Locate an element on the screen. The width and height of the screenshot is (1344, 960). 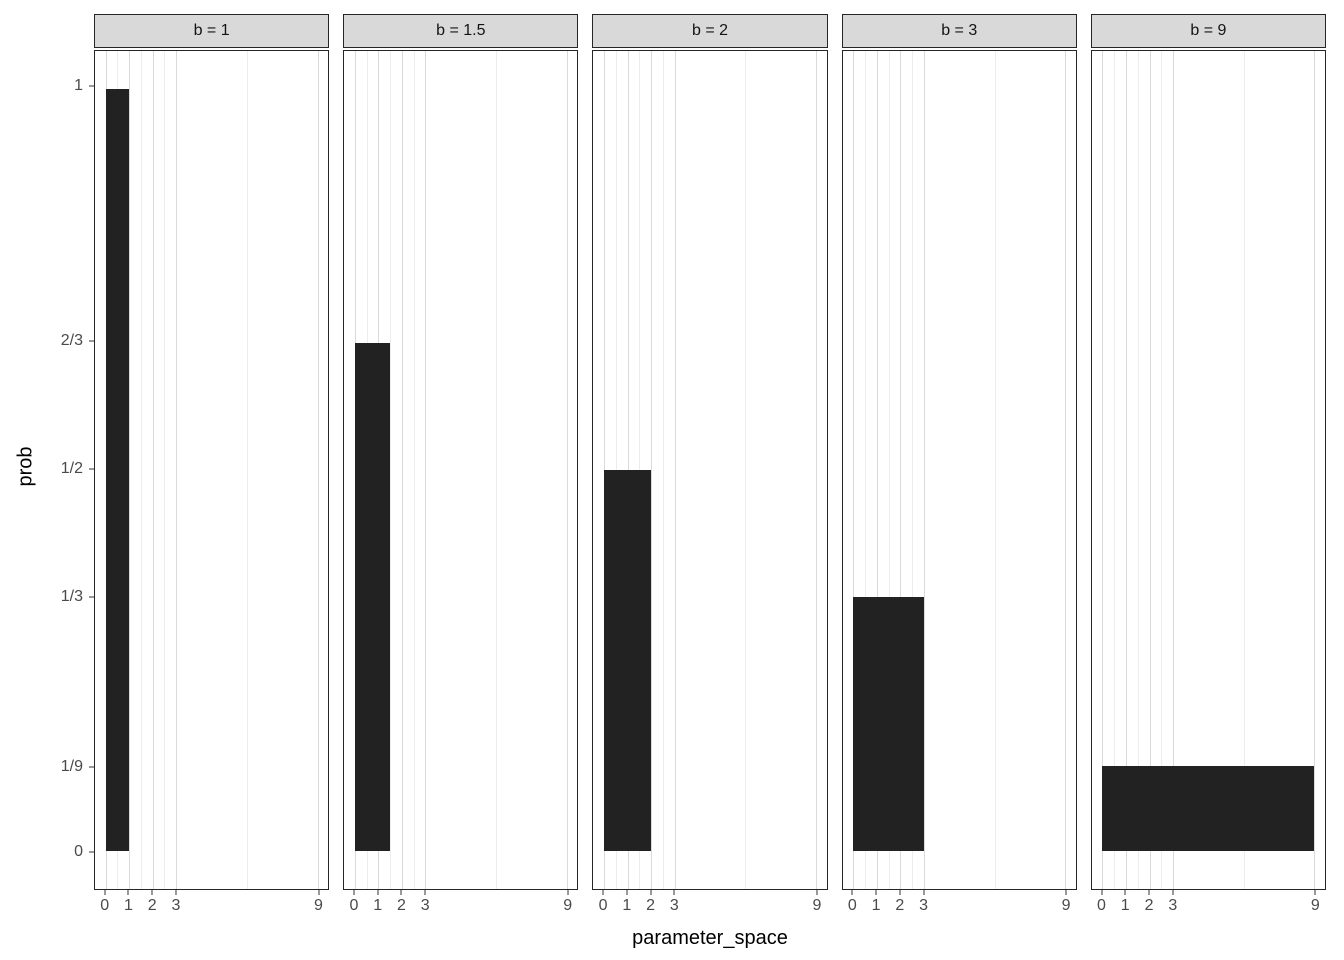
y-axis-labels-column: 0 1/9 1/3 1/2 2/3 1 is located at coordinates (68, 466).